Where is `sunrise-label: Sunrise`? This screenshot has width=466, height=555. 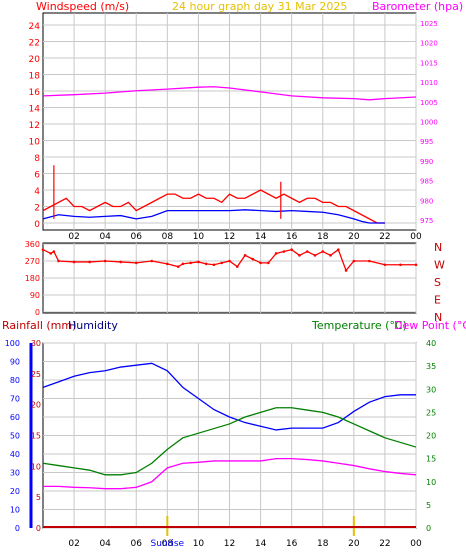
sunrise-label: Sunrise is located at coordinates (168, 544).